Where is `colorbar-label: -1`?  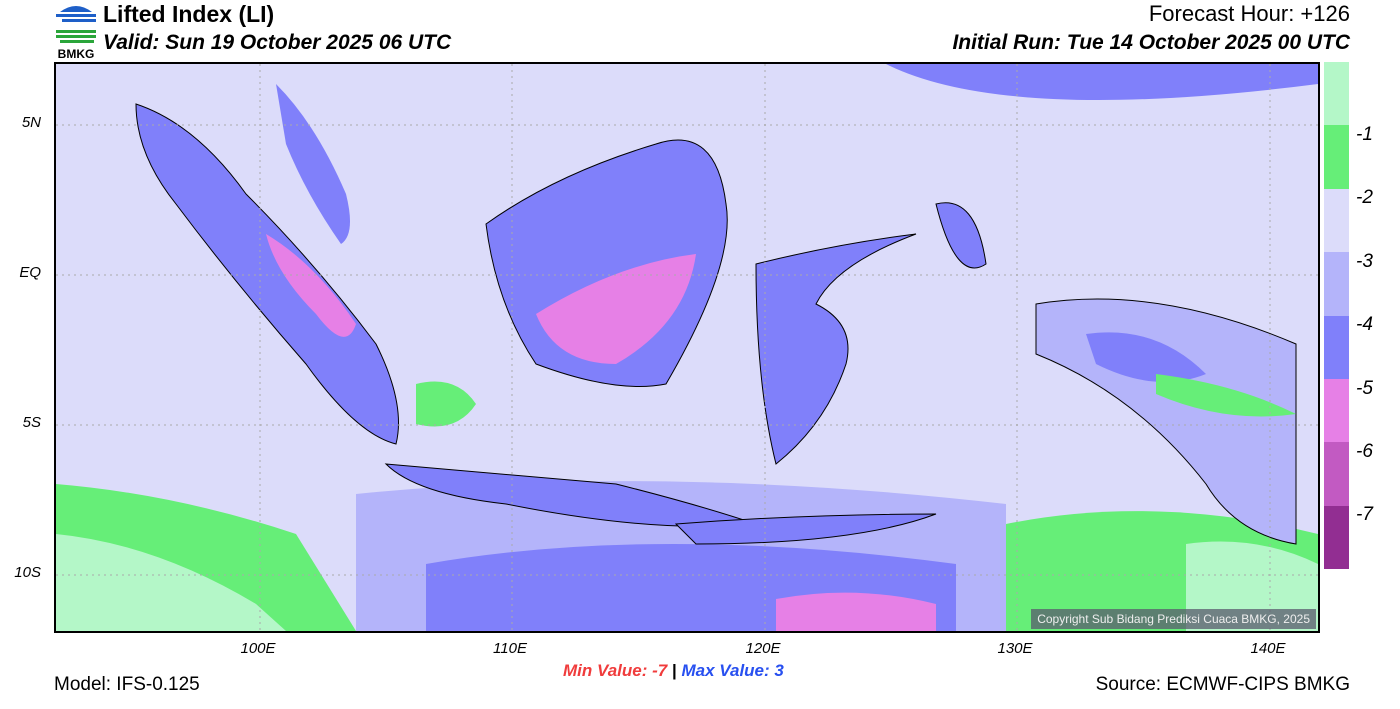
colorbar-label: -1 is located at coordinates (1364, 134).